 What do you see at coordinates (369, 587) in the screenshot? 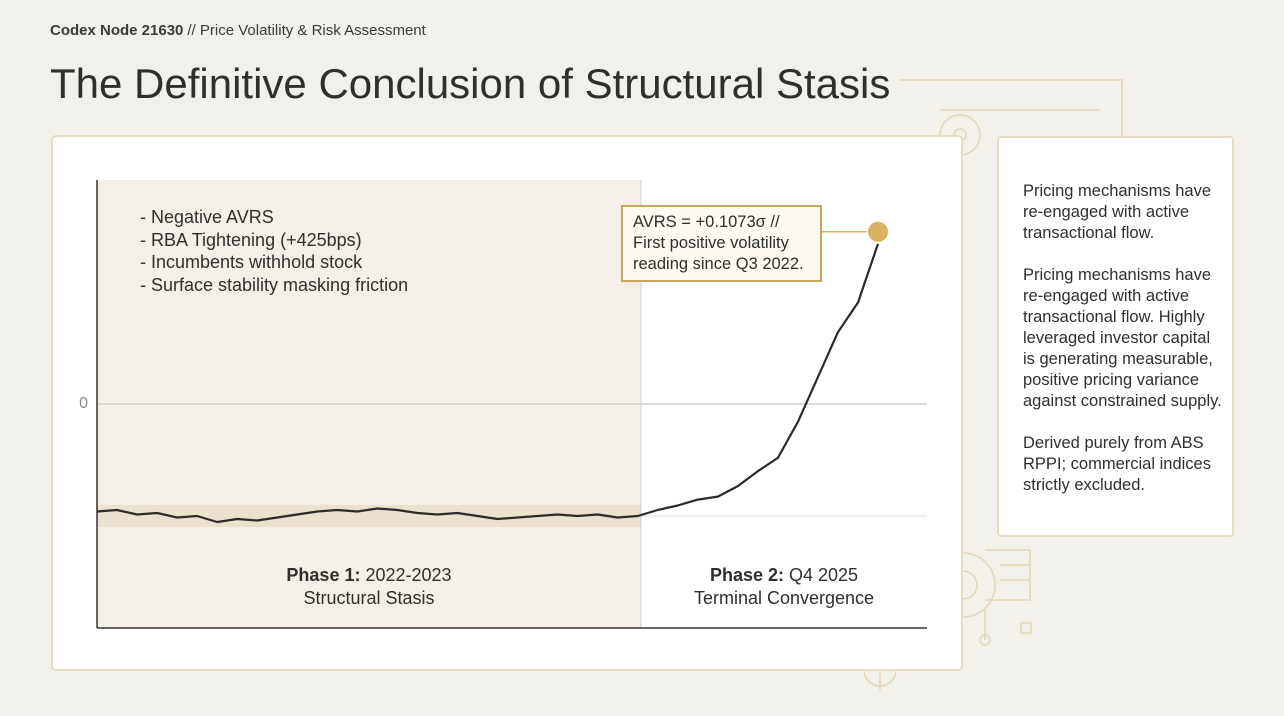
I see `phase-label: Phase 1: 2022-2023 Structural Stasis` at bounding box center [369, 587].